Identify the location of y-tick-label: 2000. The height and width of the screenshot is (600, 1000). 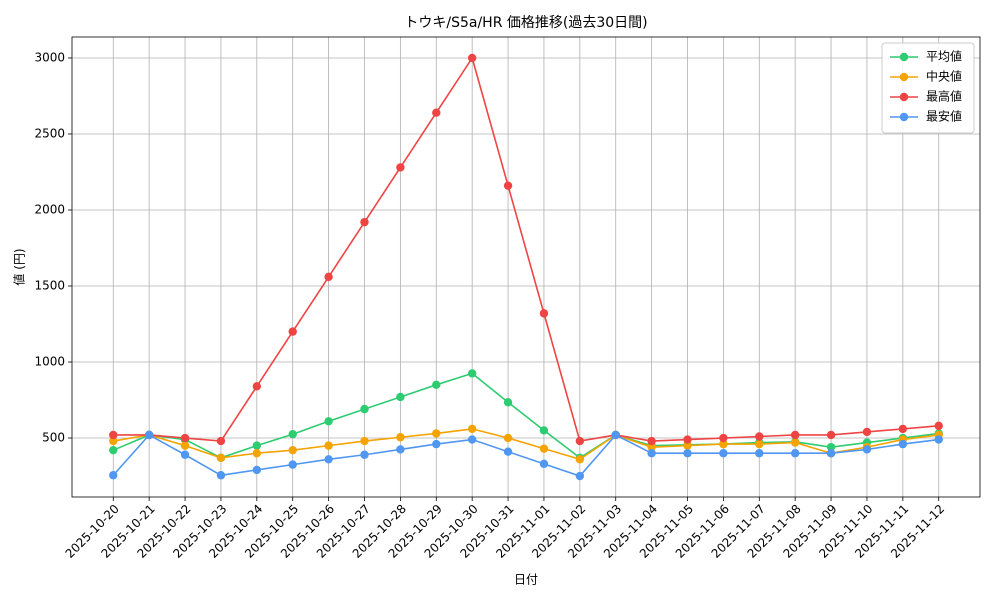
(49, 209).